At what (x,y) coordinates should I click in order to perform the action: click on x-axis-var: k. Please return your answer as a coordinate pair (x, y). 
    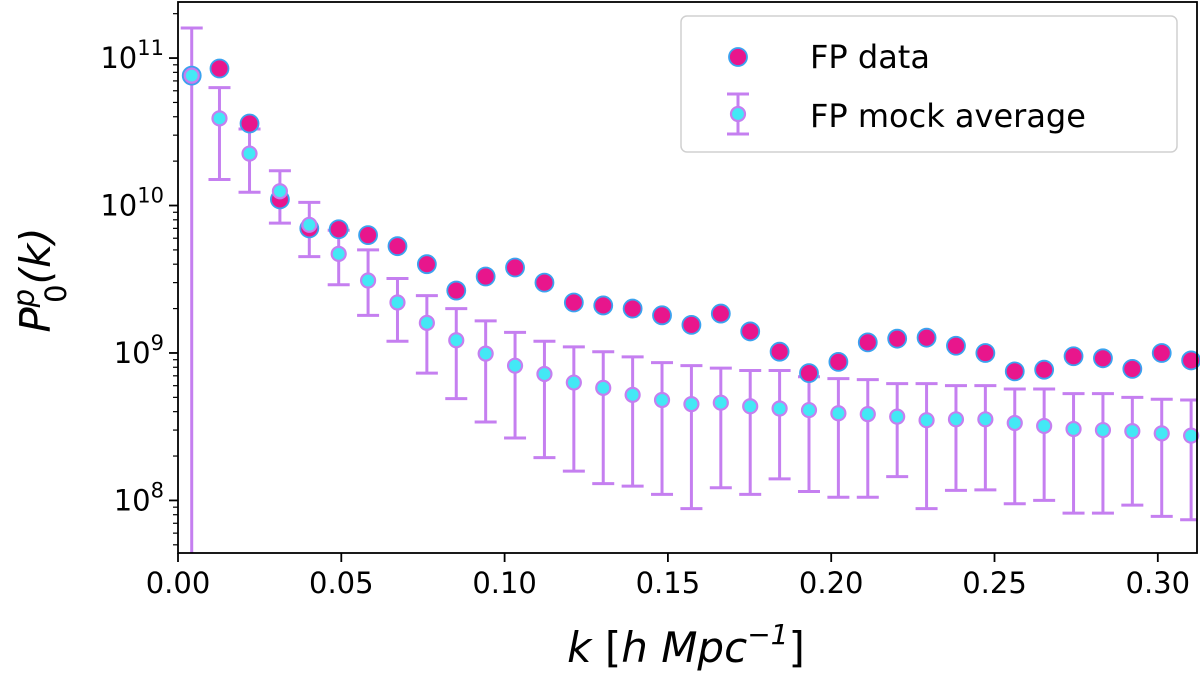
    Looking at the image, I should click on (580, 647).